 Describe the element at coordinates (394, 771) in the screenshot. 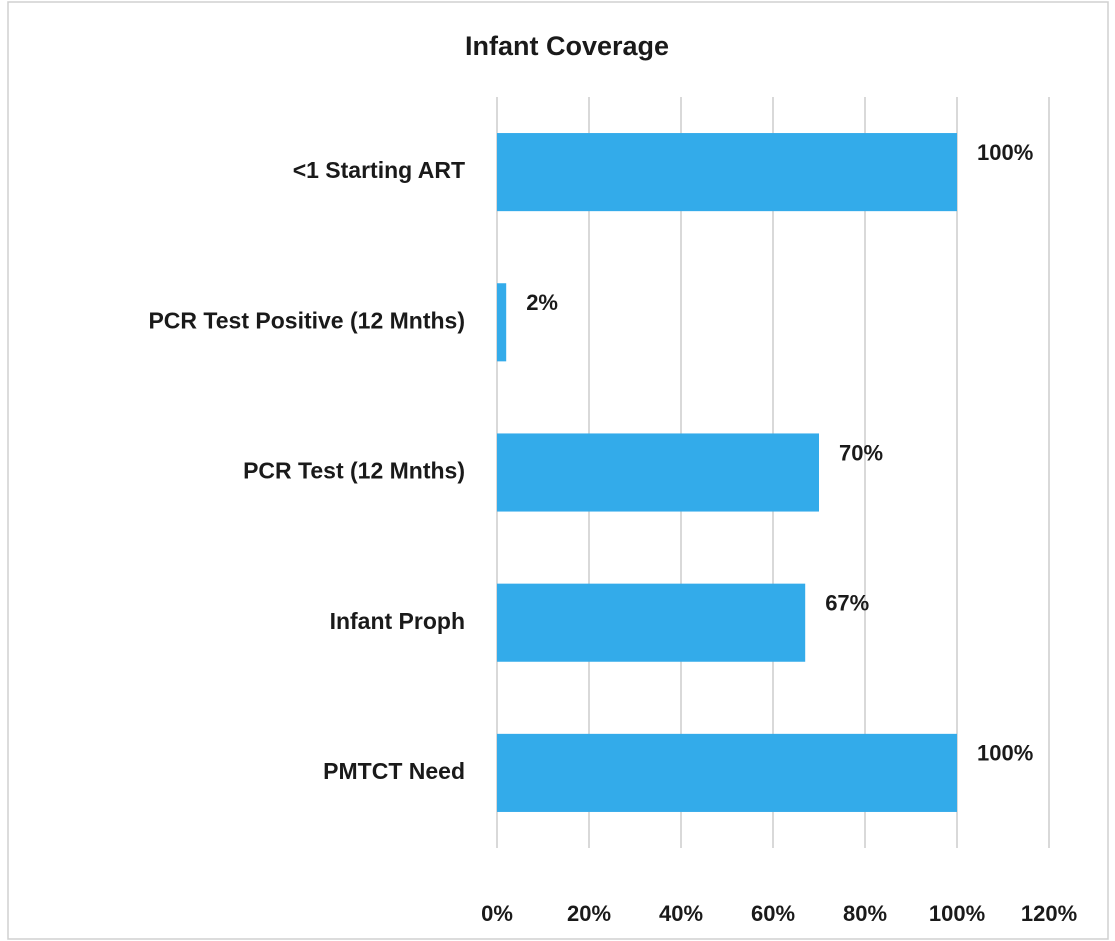

I see `y-tick-label: PMTCT Need` at that location.